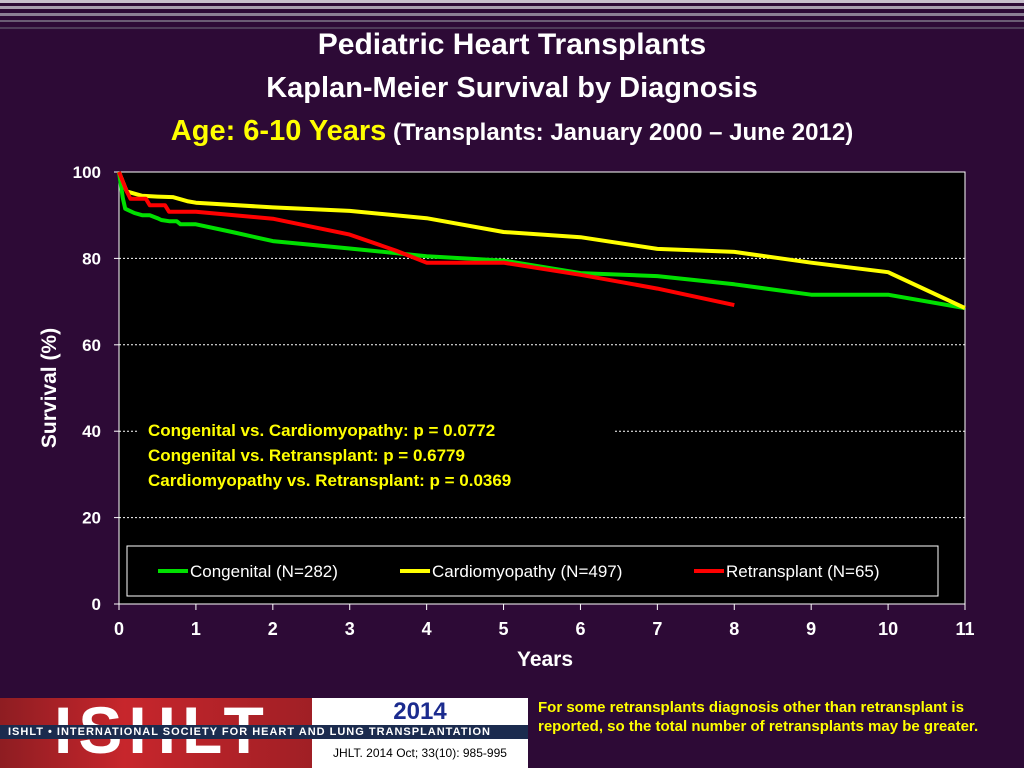 The image size is (1024, 768). Describe the element at coordinates (580, 629) in the screenshot. I see `x-tick-label: 6` at that location.